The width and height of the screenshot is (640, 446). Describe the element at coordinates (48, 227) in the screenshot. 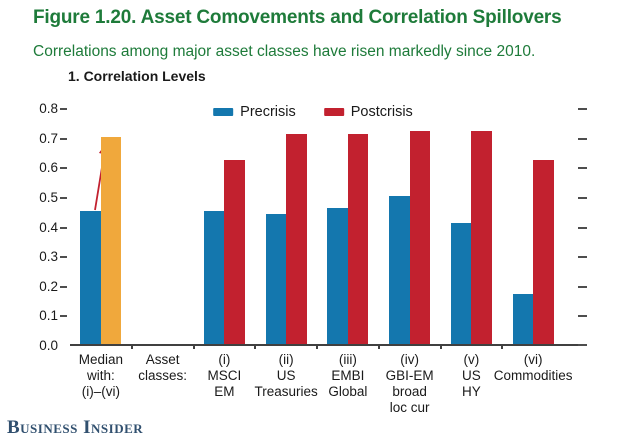

I see `y-axis-tick-label: 0.4` at that location.